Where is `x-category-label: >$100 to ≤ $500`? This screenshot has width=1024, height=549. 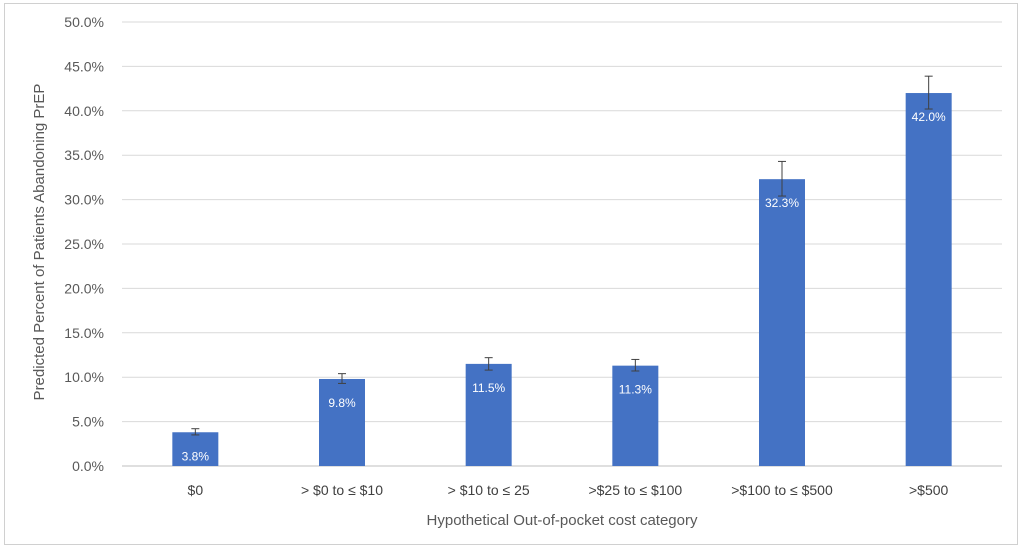 x-category-label: >$100 to ≤ $500 is located at coordinates (782, 490).